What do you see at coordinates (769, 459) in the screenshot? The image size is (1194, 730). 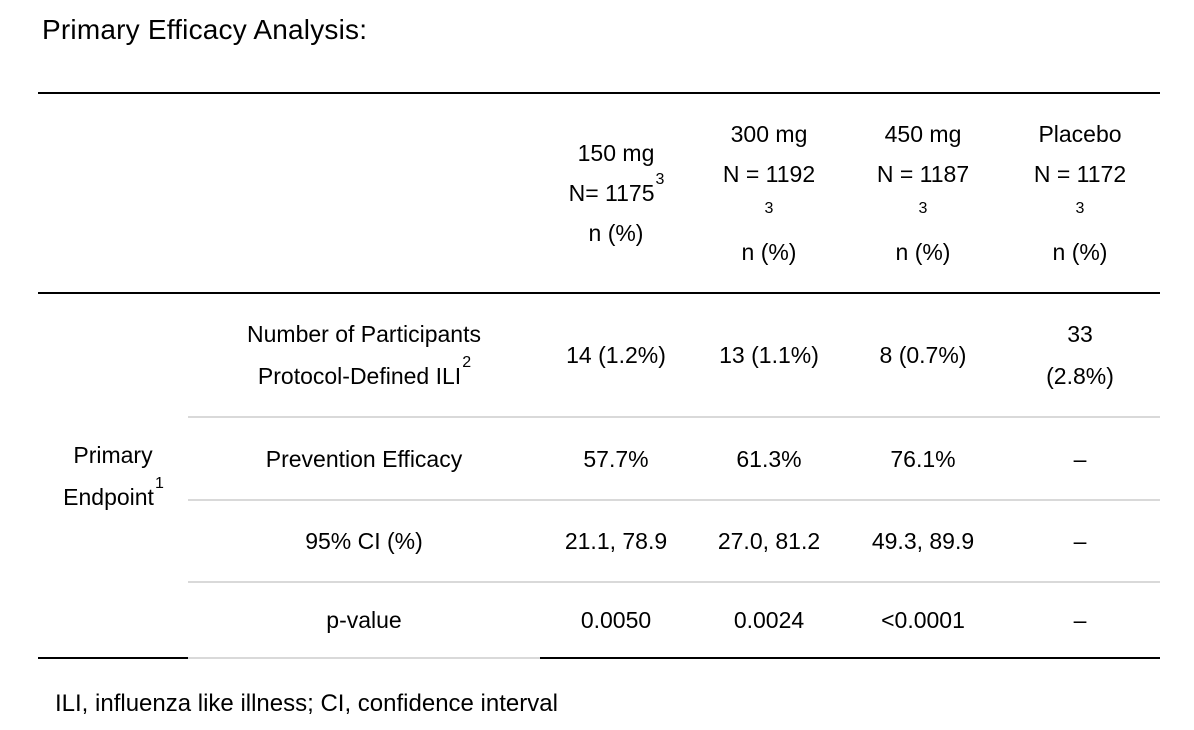 I see `cell-efficacy-300mg: 61.3%` at bounding box center [769, 459].